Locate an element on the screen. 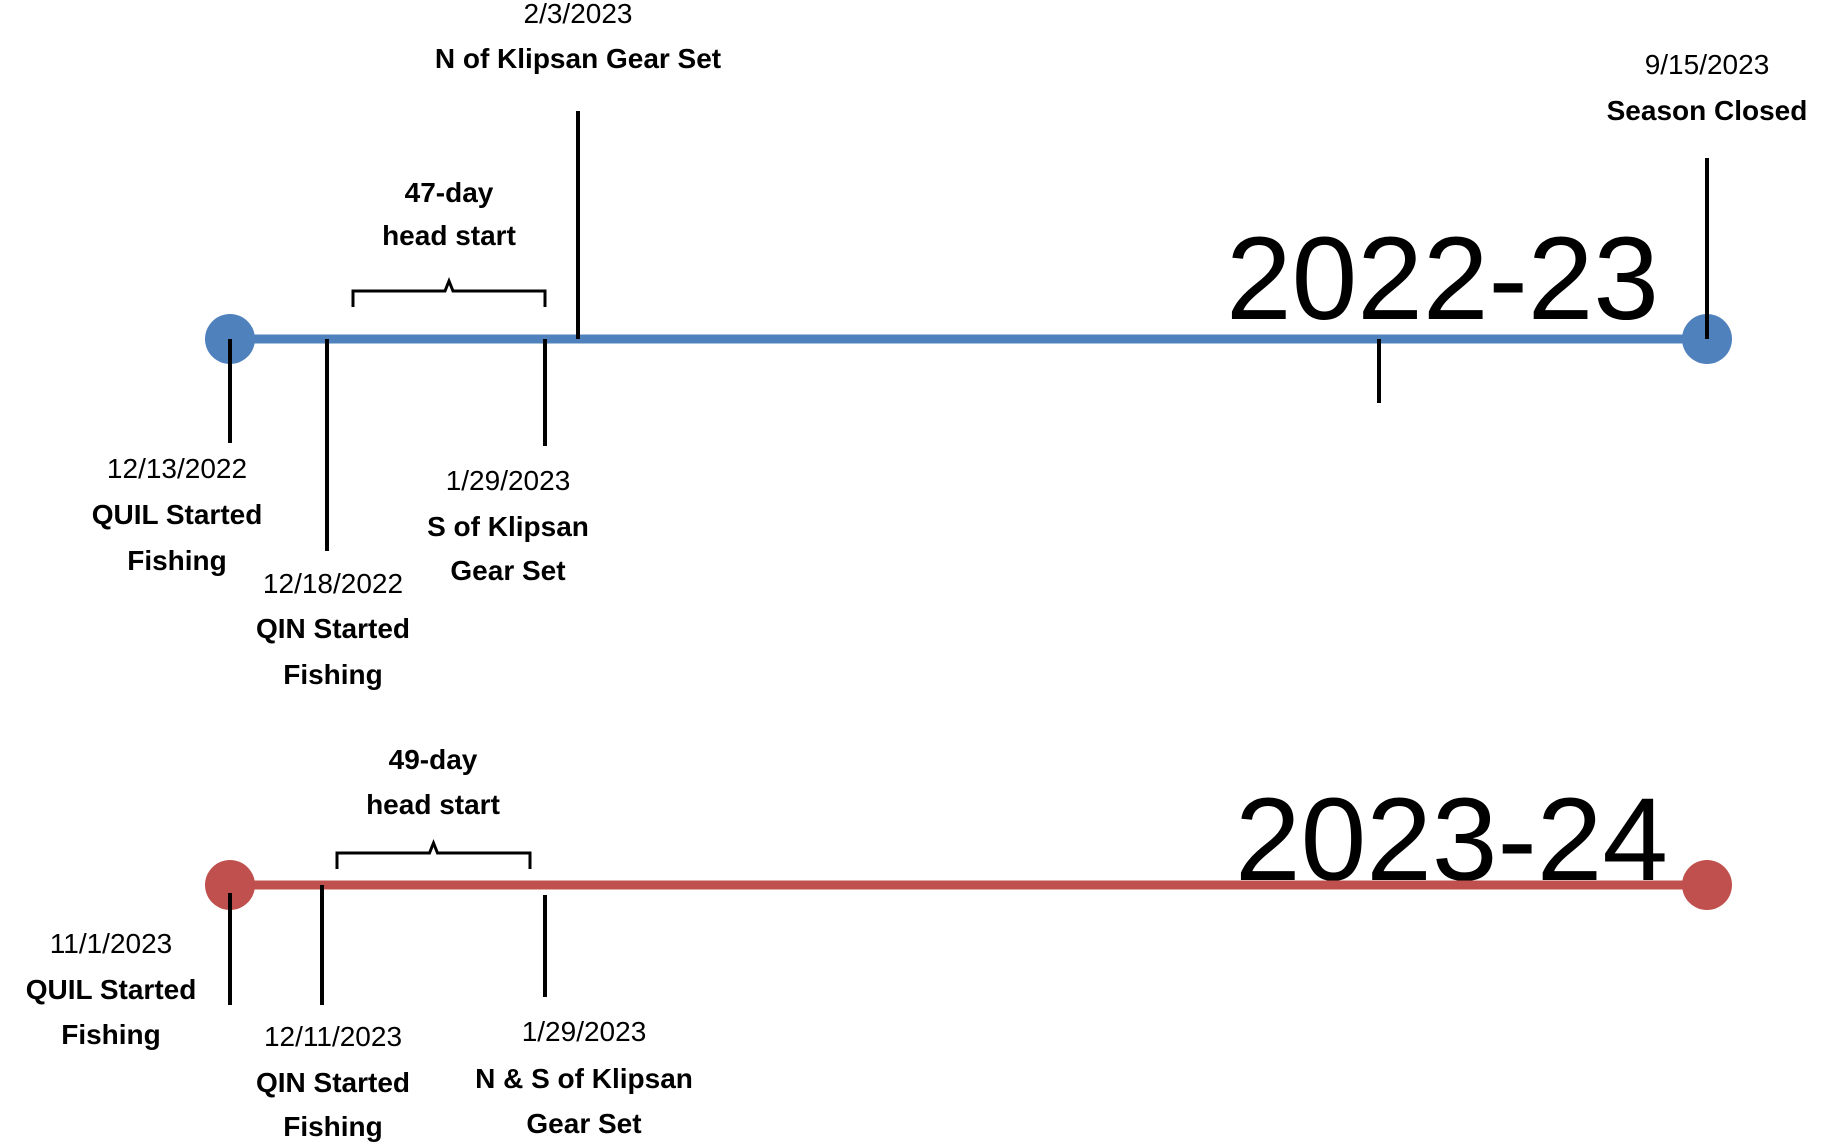  event-label: S of Klipsan is located at coordinates (508, 526).